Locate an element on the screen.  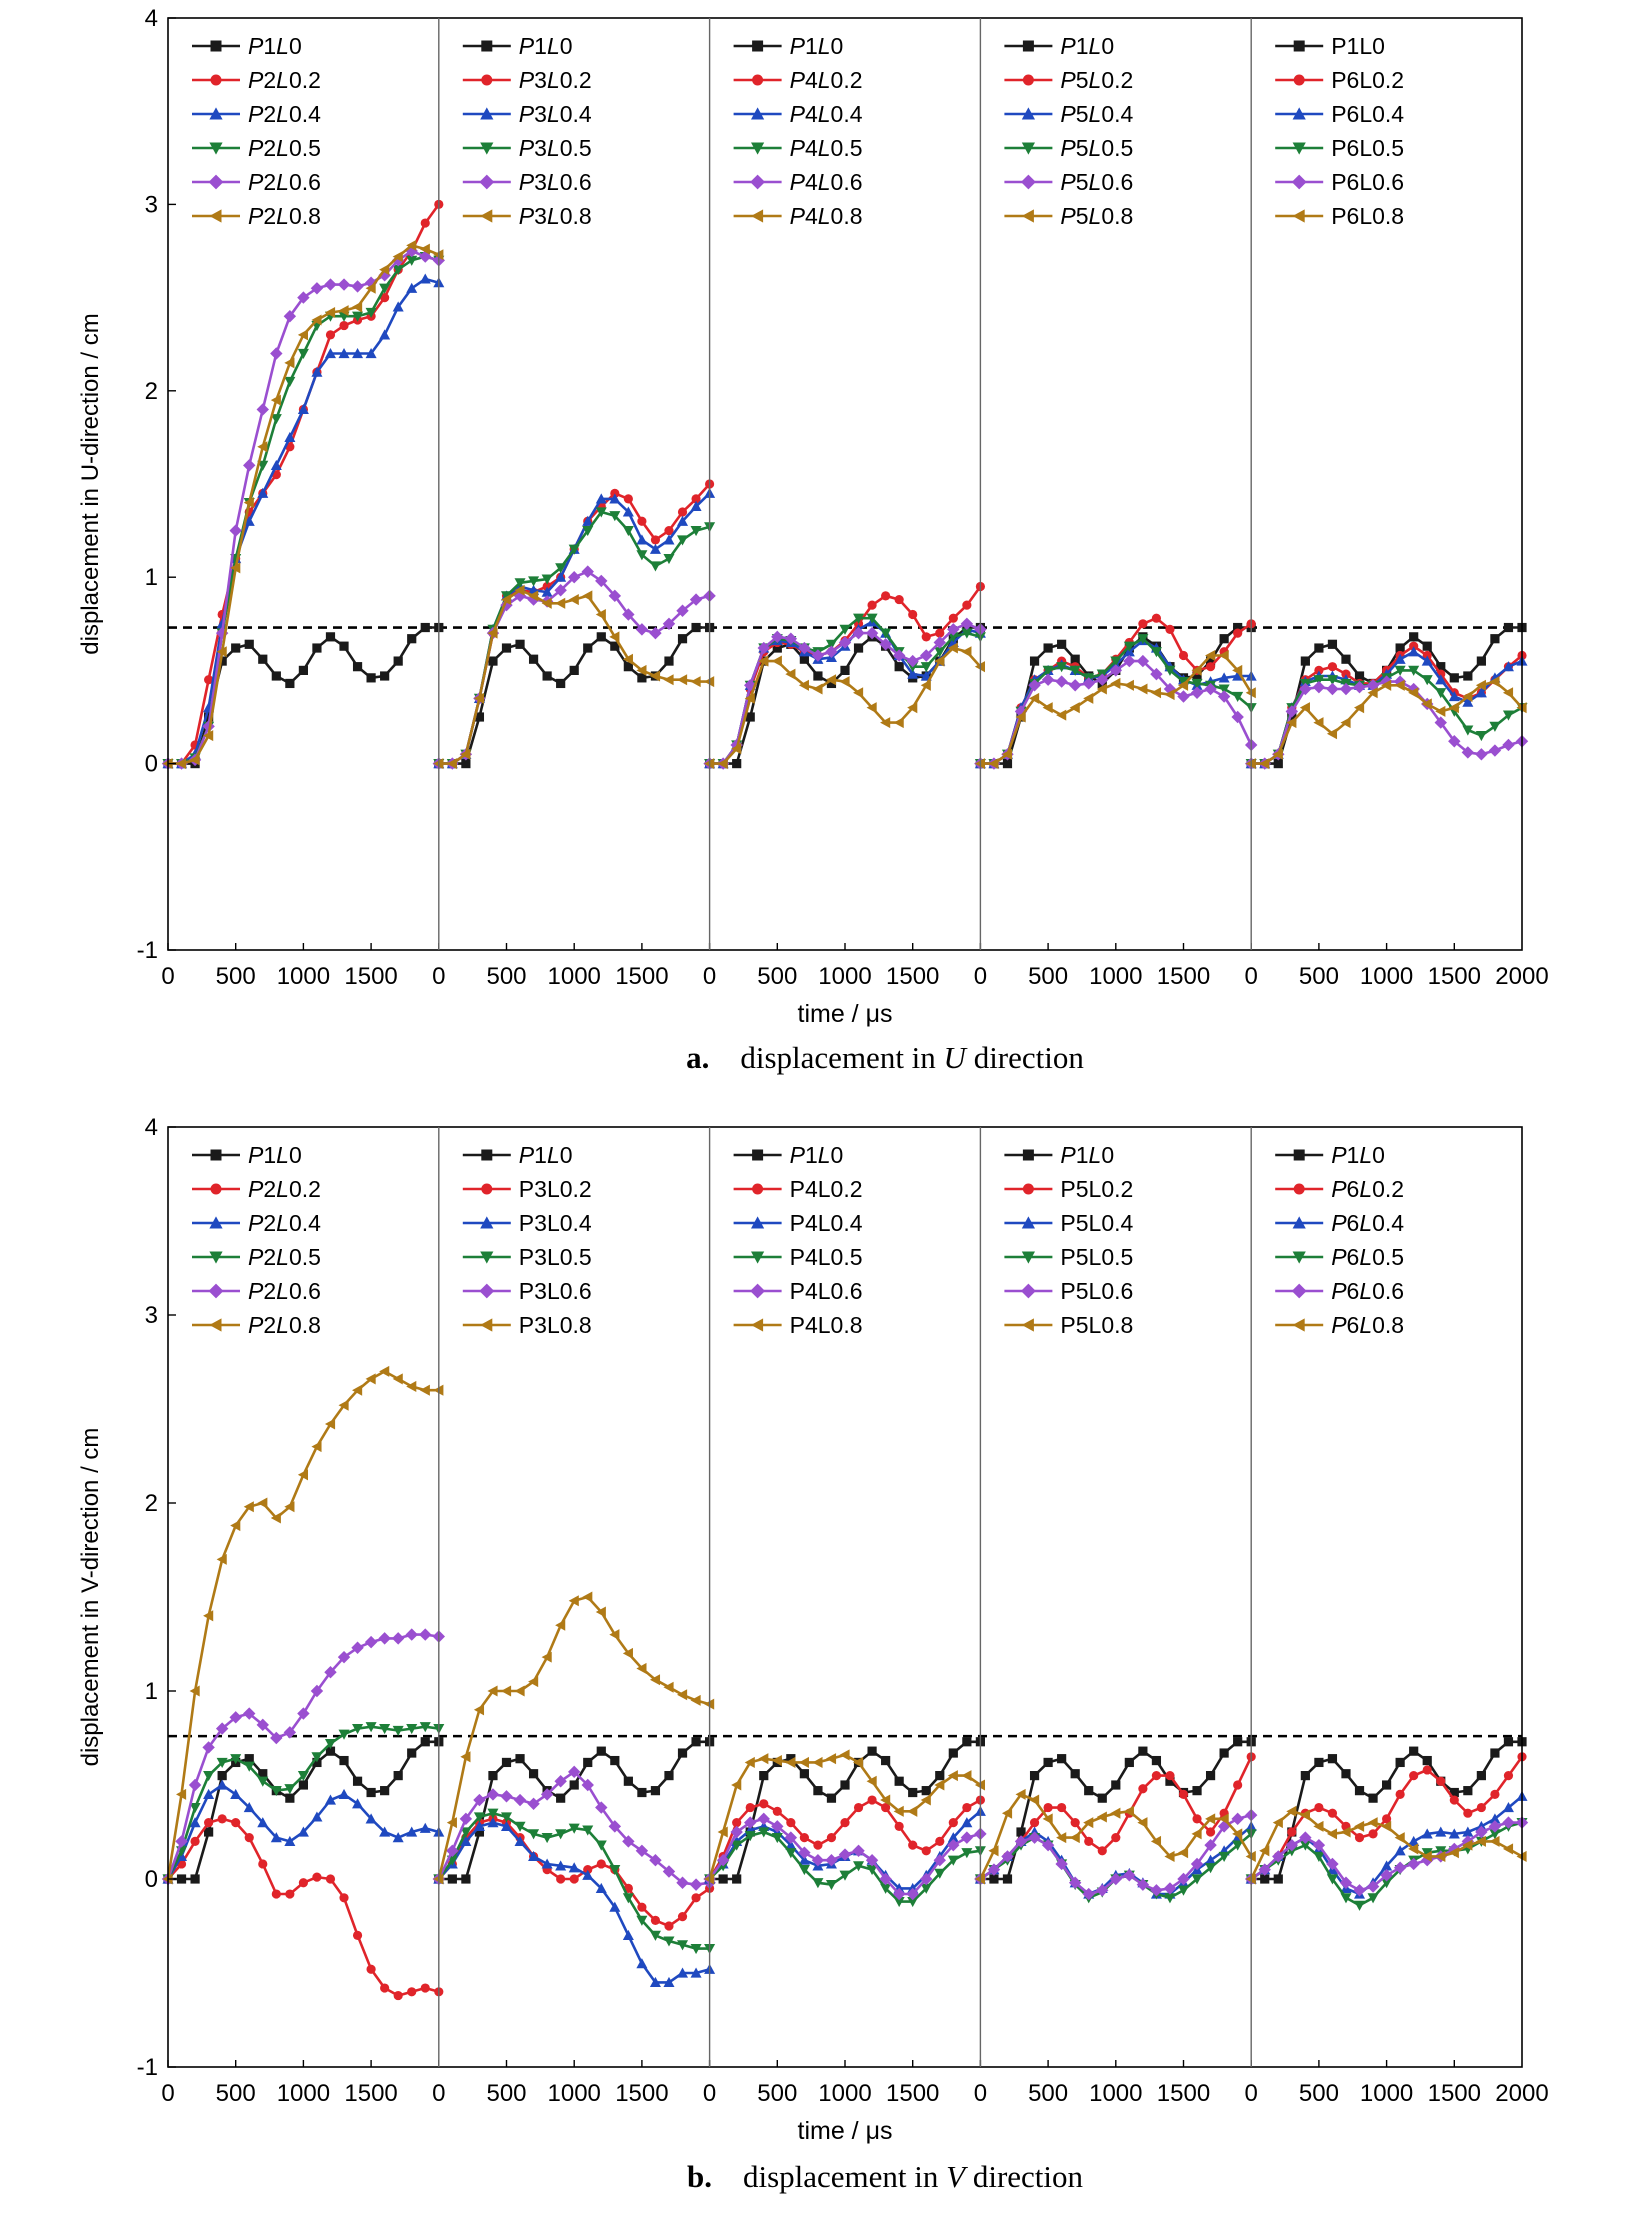
legend-label: P4L0.5 is located at coordinates (826, 148).